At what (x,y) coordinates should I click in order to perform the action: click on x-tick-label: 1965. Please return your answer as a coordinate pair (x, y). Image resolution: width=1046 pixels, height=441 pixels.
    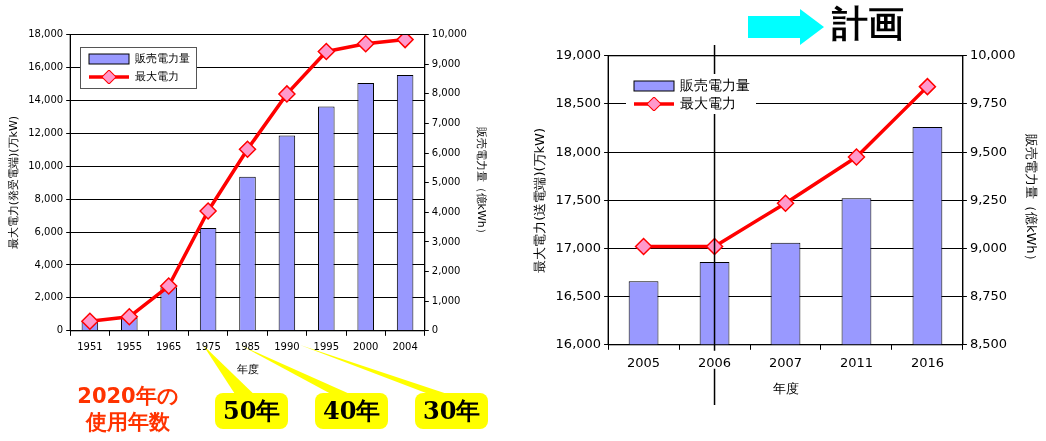
    Looking at the image, I should click on (168, 347).